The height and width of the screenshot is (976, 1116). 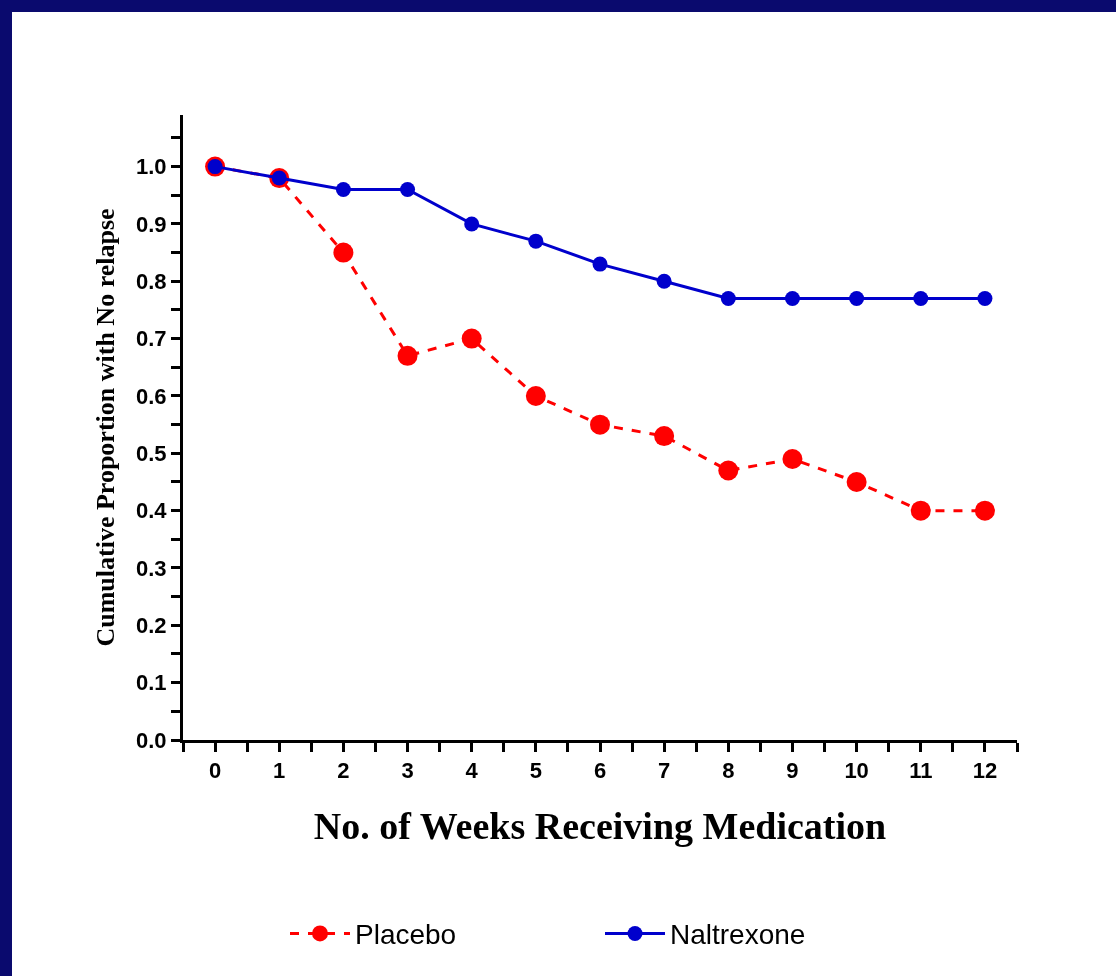 I want to click on y-tick-label: 0.9, so click(x=151, y=224).